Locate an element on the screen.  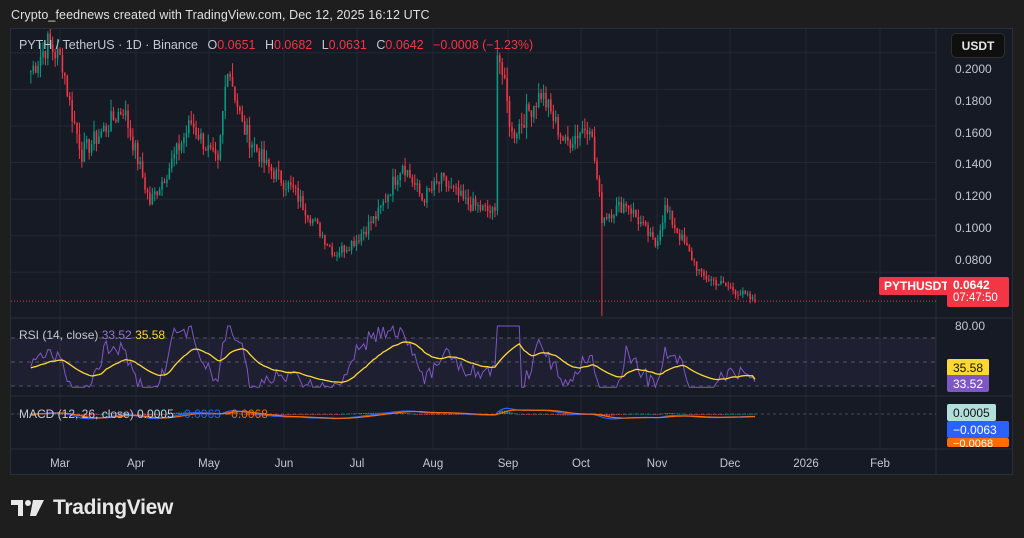
time-tick: Nov is located at coordinates (657, 464).